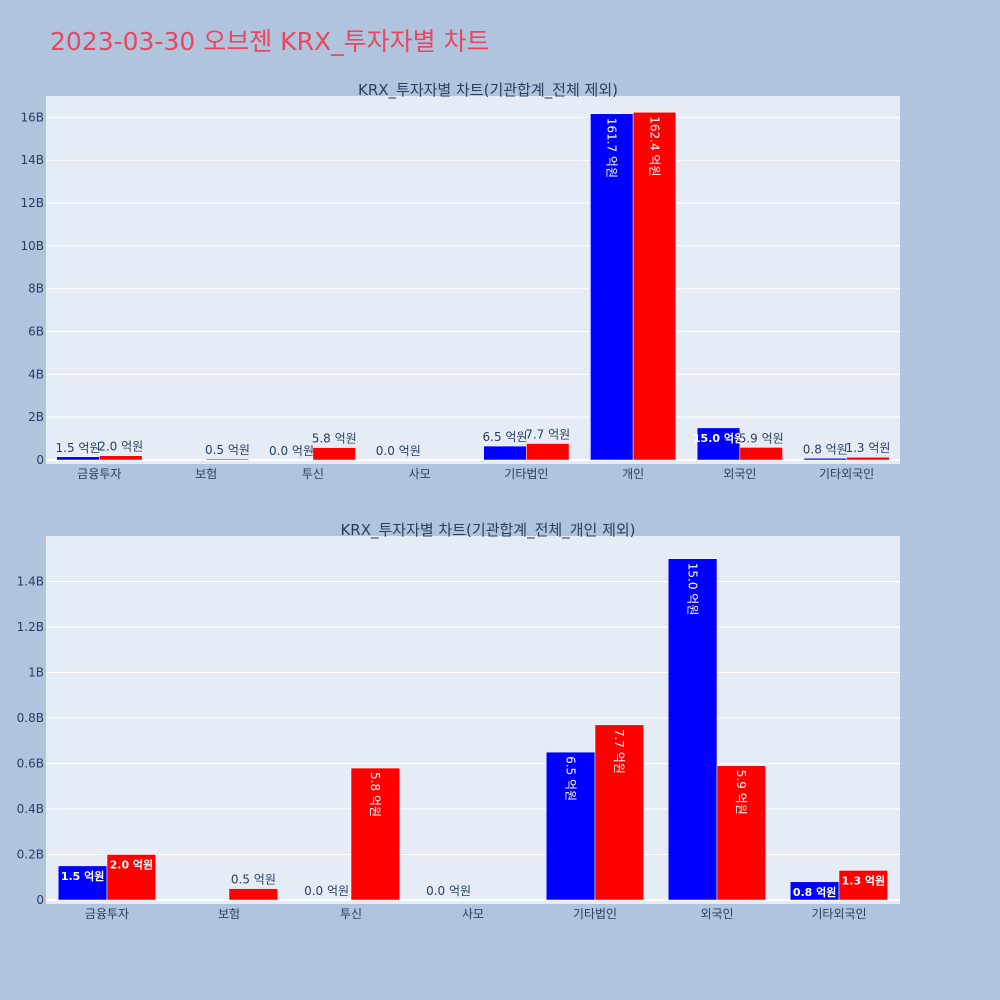 The width and height of the screenshot is (1000, 1000). What do you see at coordinates (30, 809) in the screenshot?
I see `y-tick-label: 0.4B` at bounding box center [30, 809].